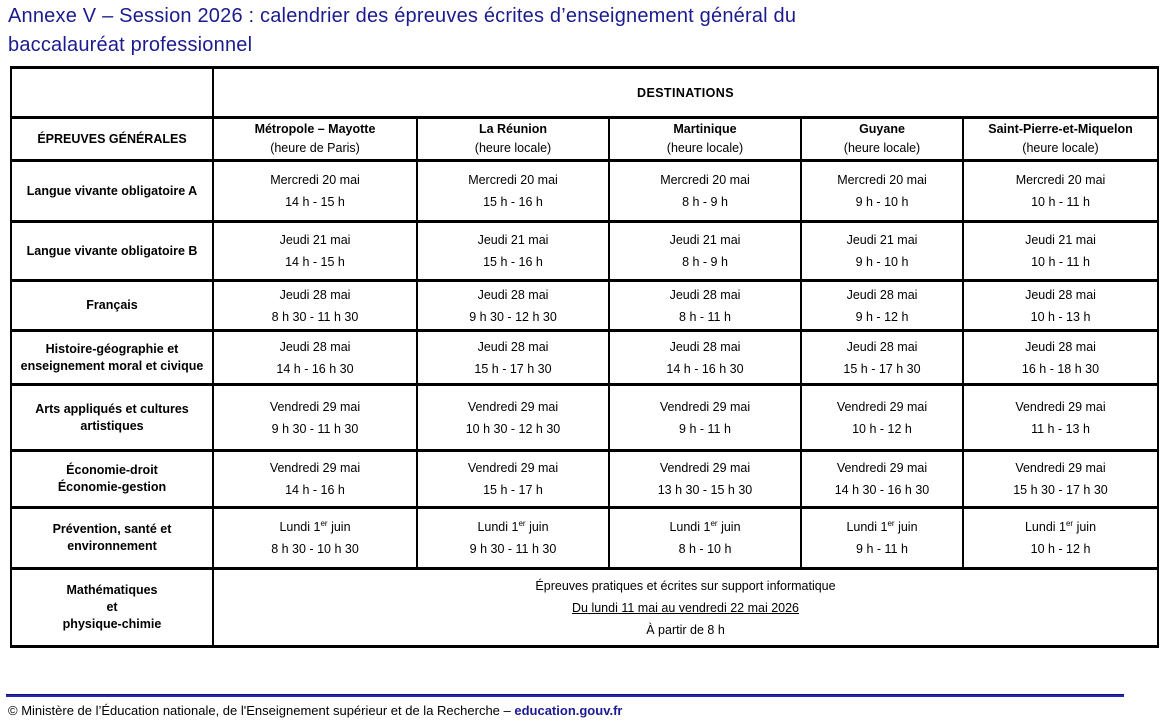  Describe the element at coordinates (685, 607) in the screenshot. I see `merged-line-2: Du lundi 11 mai au vendredi 22 mai 2026` at that location.